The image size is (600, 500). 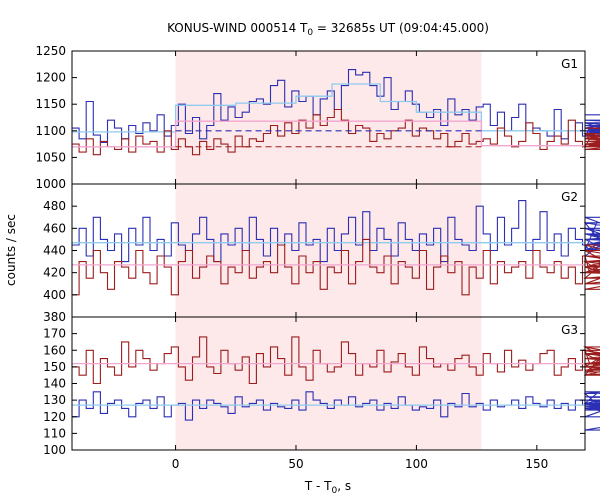 What do you see at coordinates (54, 400) in the screenshot?
I see `y-tick-label: 130` at bounding box center [54, 400].